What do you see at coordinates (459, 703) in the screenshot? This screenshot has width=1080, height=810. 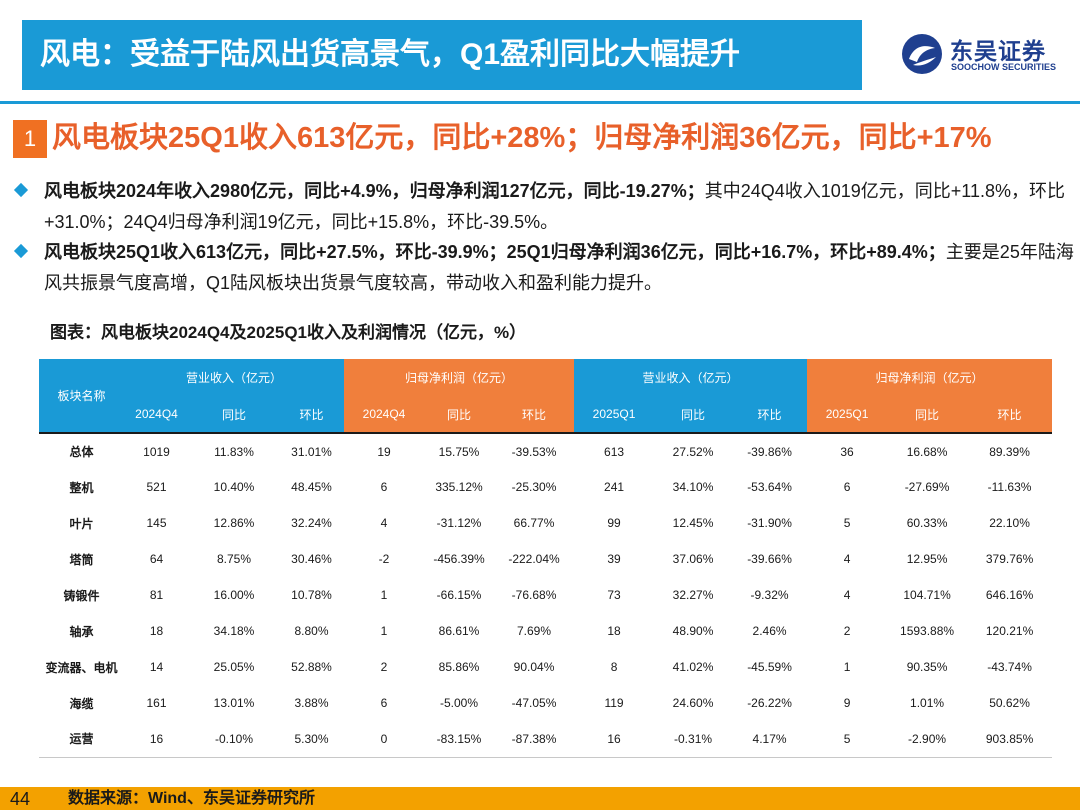 I see `table-cell: -5.00%` at bounding box center [459, 703].